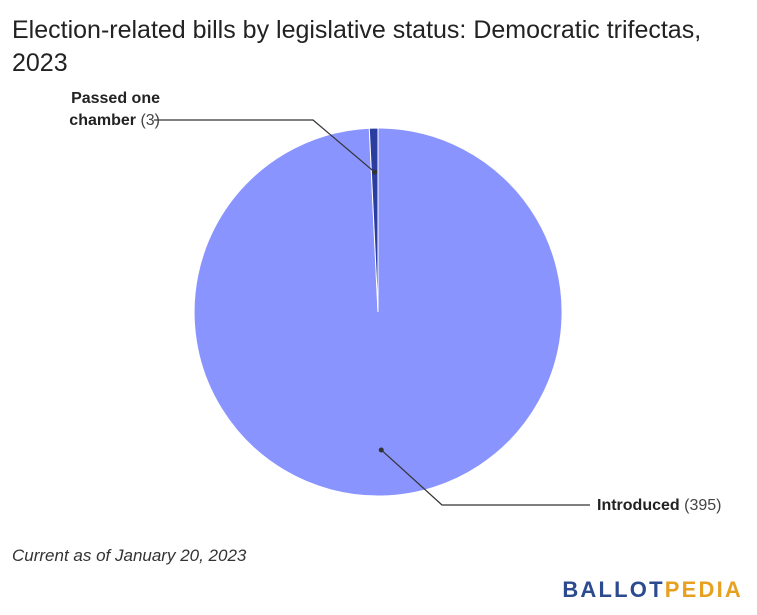 This screenshot has width=757, height=615. Describe the element at coordinates (129, 555) in the screenshot. I see `footnote: Current as of January 20, 2023` at that location.